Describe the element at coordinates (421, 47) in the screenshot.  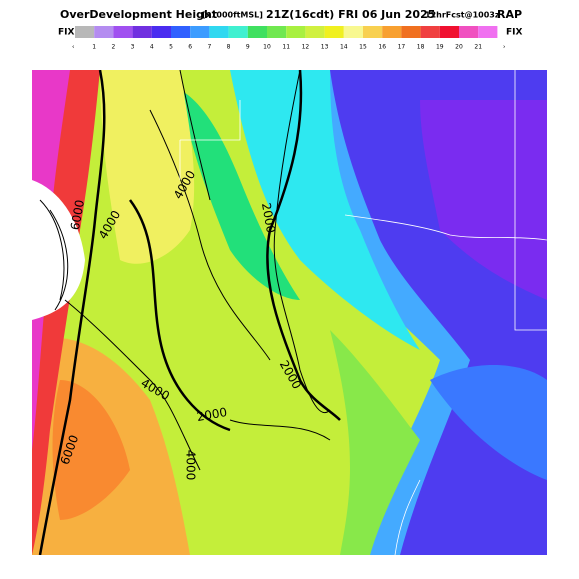
I see `legend-number: 18` at that location.